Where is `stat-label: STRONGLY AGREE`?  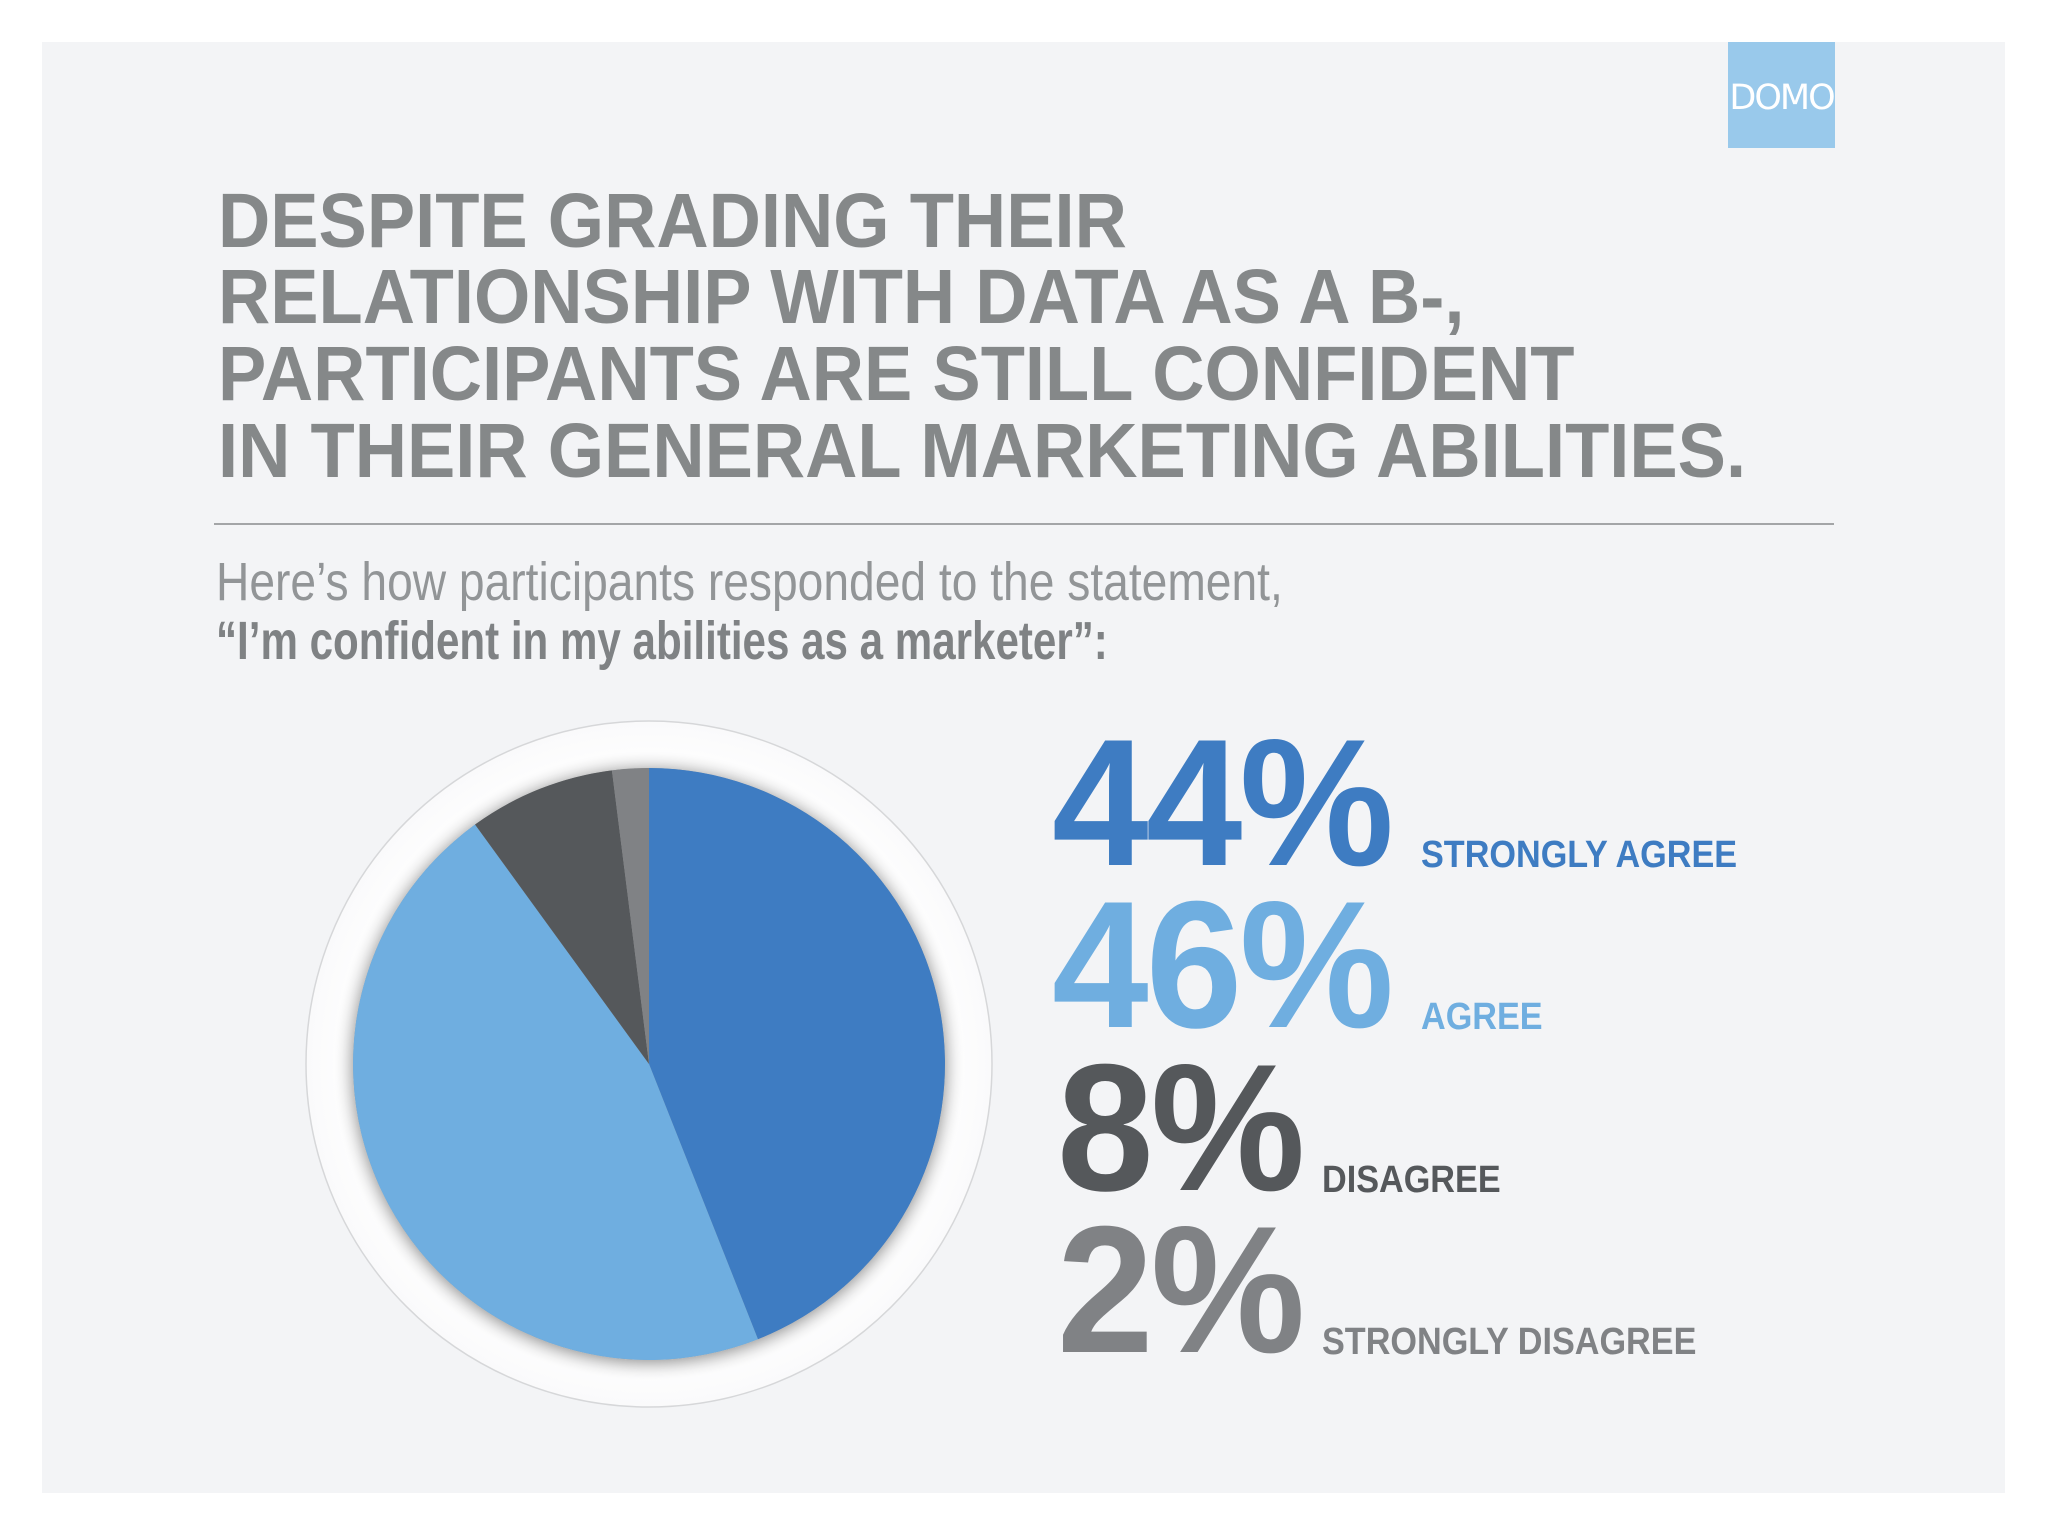 stat-label: STRONGLY AGREE is located at coordinates (1579, 855).